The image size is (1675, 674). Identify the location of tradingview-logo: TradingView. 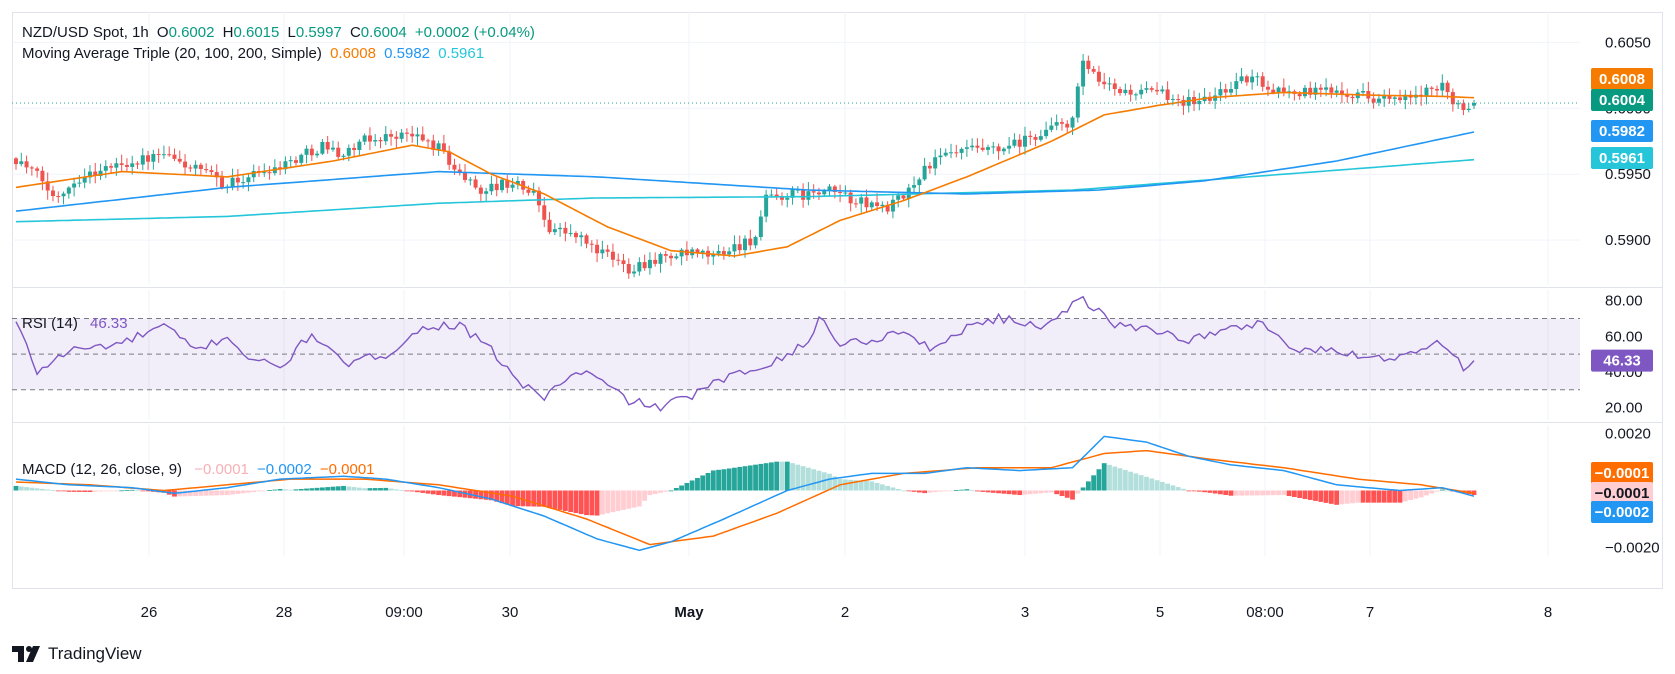
(77, 654).